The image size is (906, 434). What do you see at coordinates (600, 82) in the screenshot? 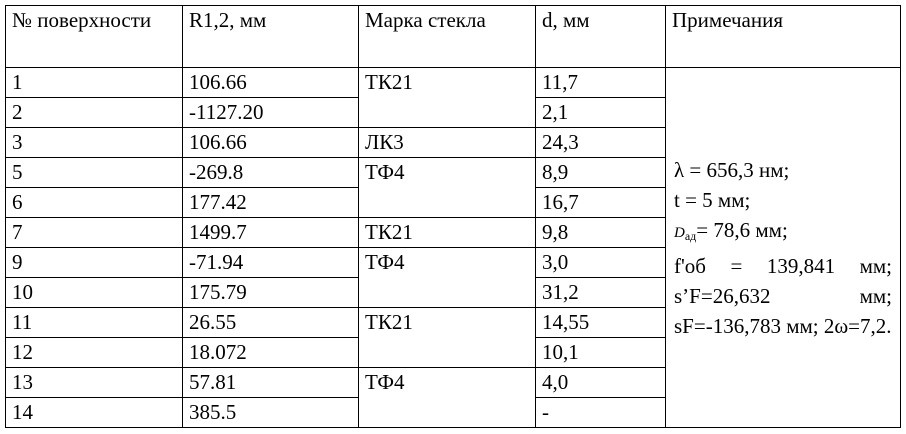
I see `thickness-cell: 11,7` at bounding box center [600, 82].